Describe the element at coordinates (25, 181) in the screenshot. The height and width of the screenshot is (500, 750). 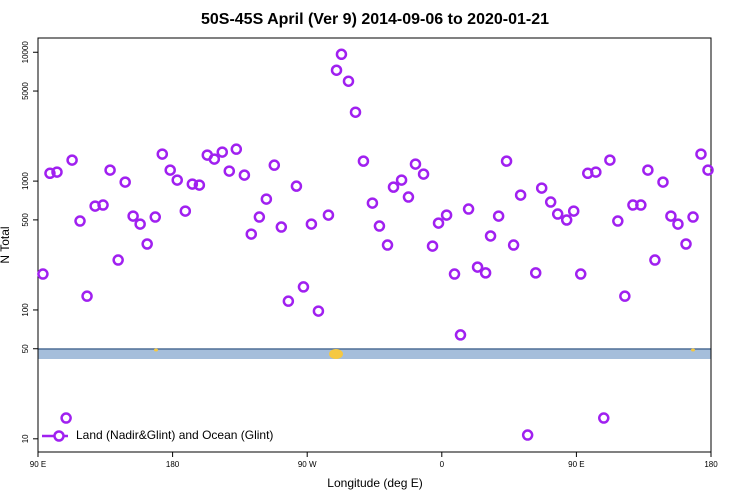
I see `y-tick-label: 1000` at that location.